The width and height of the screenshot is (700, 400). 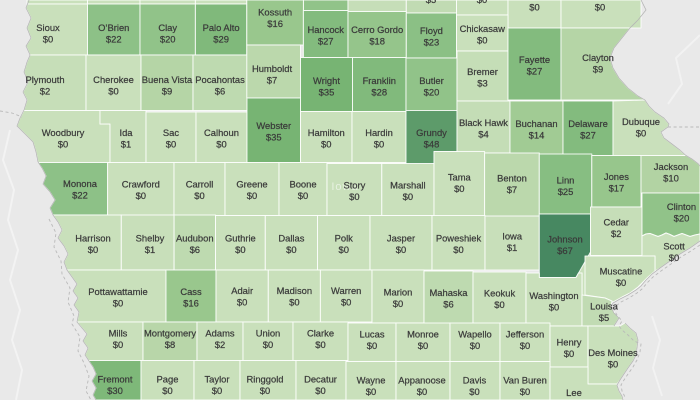 I want to click on svg-text: Black Hawk, so click(x=483, y=122).